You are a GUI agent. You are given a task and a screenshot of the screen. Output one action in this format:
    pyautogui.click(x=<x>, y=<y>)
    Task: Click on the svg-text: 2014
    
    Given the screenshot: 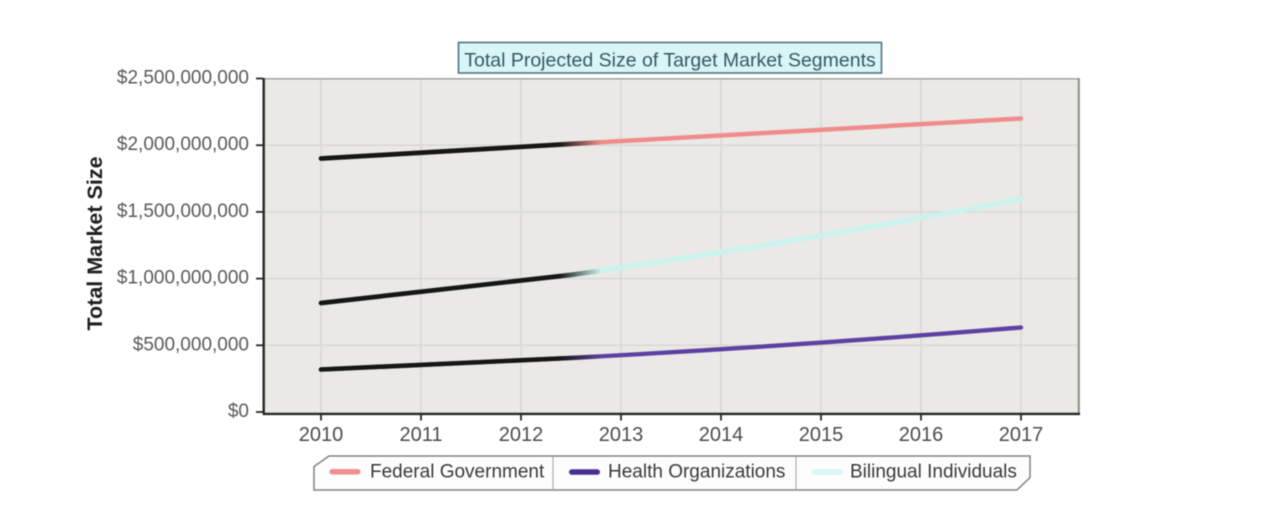 What is the action you would take?
    pyautogui.click(x=721, y=435)
    